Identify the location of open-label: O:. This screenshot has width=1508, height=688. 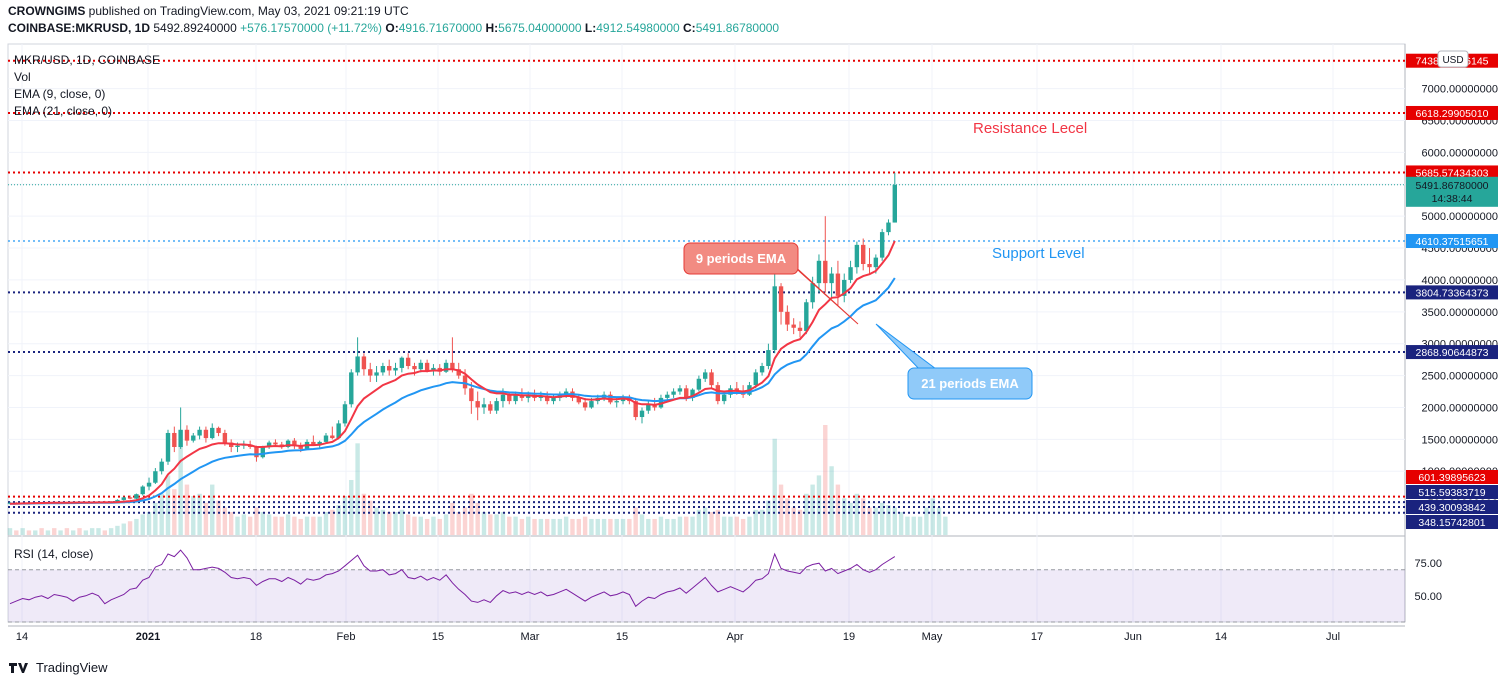
(392, 28).